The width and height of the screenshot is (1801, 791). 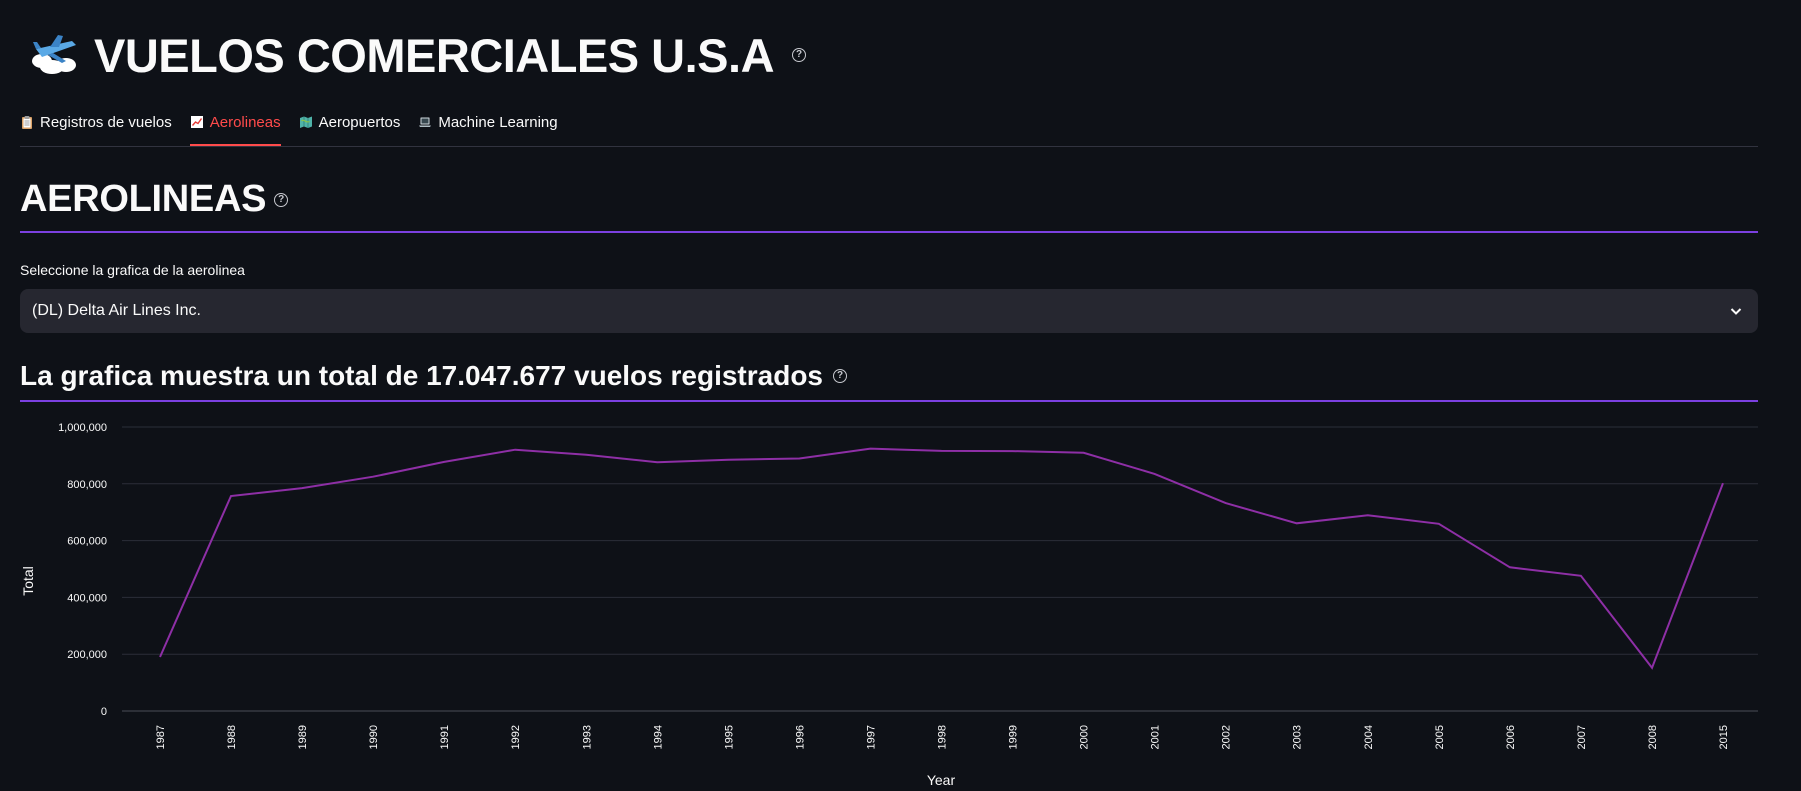 I want to click on y-tick-label: 400,000, so click(x=87, y=598).